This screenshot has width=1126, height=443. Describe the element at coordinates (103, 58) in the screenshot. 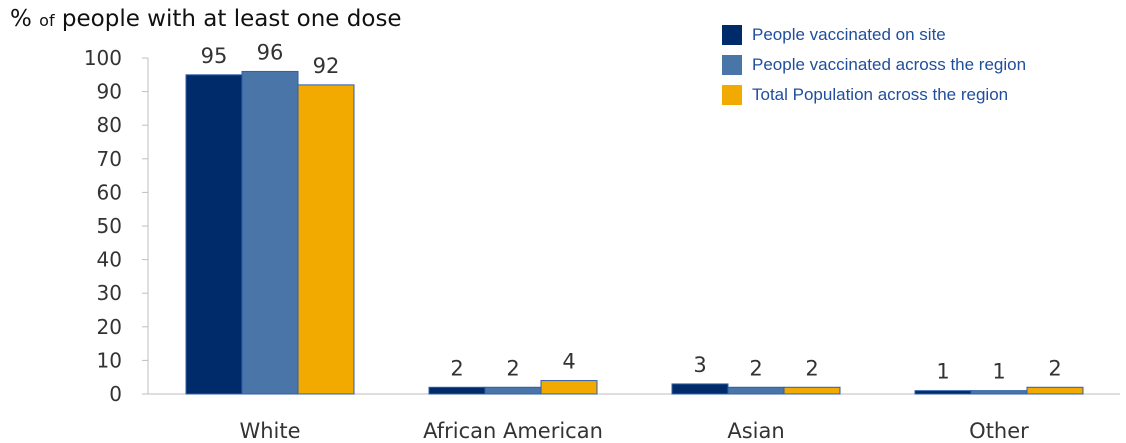

I see `y-tick-label: 100` at that location.